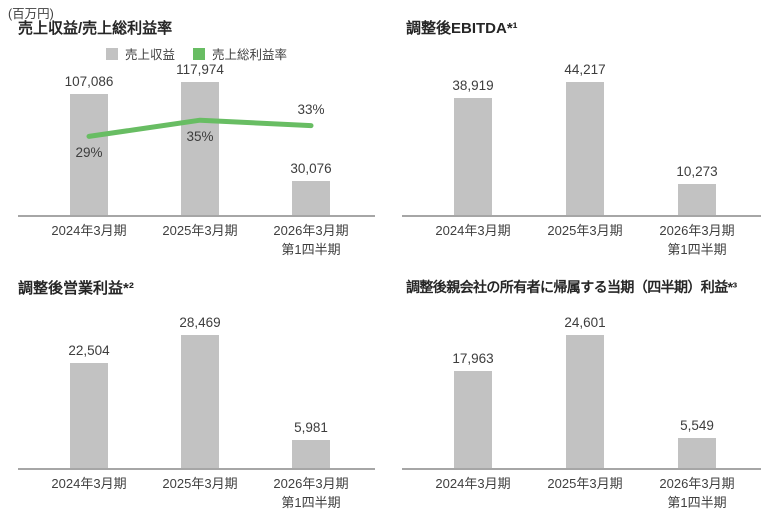  What do you see at coordinates (697, 426) in the screenshot?
I see `bar-value-label: 5,549` at bounding box center [697, 426].